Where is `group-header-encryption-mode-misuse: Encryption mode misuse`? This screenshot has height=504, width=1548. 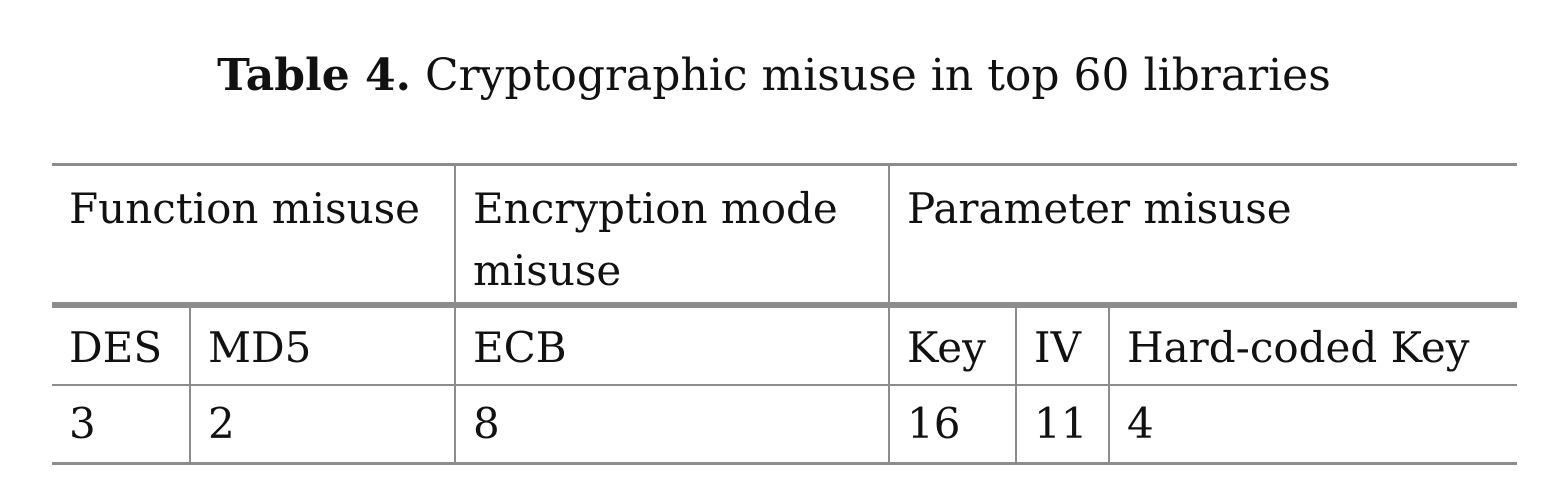 group-header-encryption-mode-misuse: Encryption mode misuse is located at coordinates (672, 234).